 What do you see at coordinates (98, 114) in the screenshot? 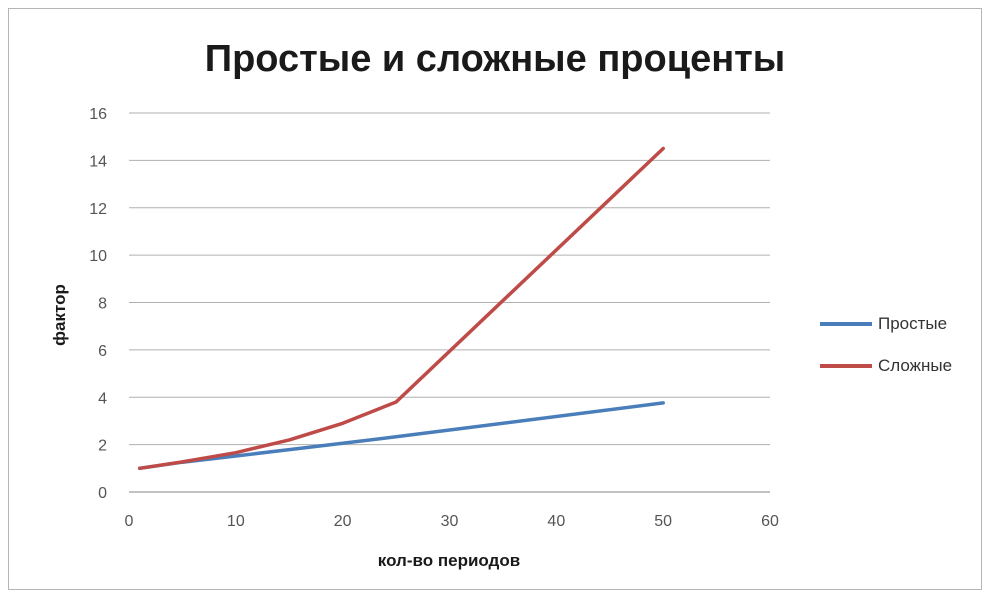
I see `y-tick-label: 16` at bounding box center [98, 114].